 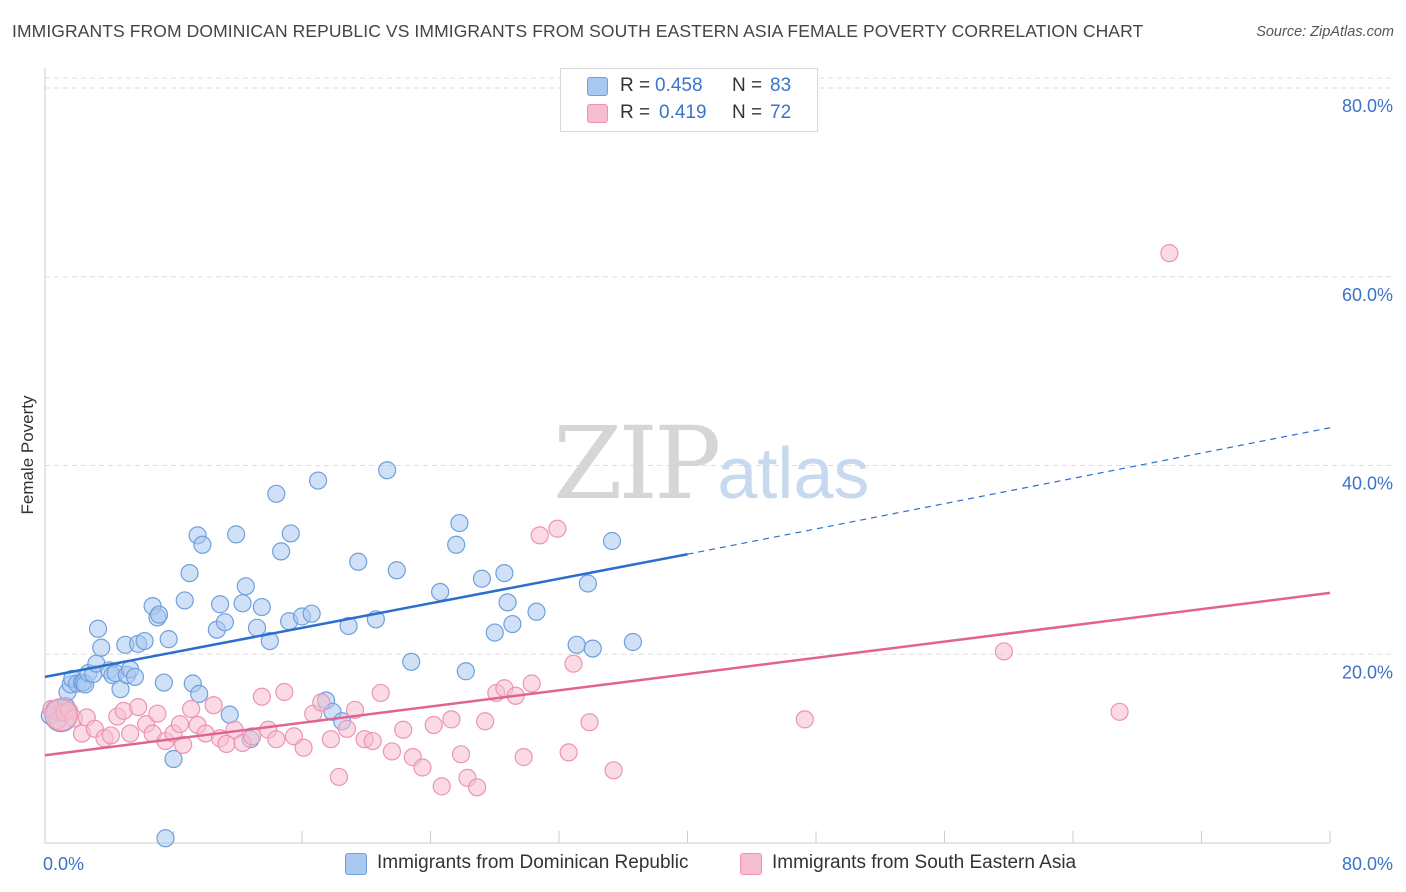 I want to click on legend-n-label: N =, so click(x=747, y=85).